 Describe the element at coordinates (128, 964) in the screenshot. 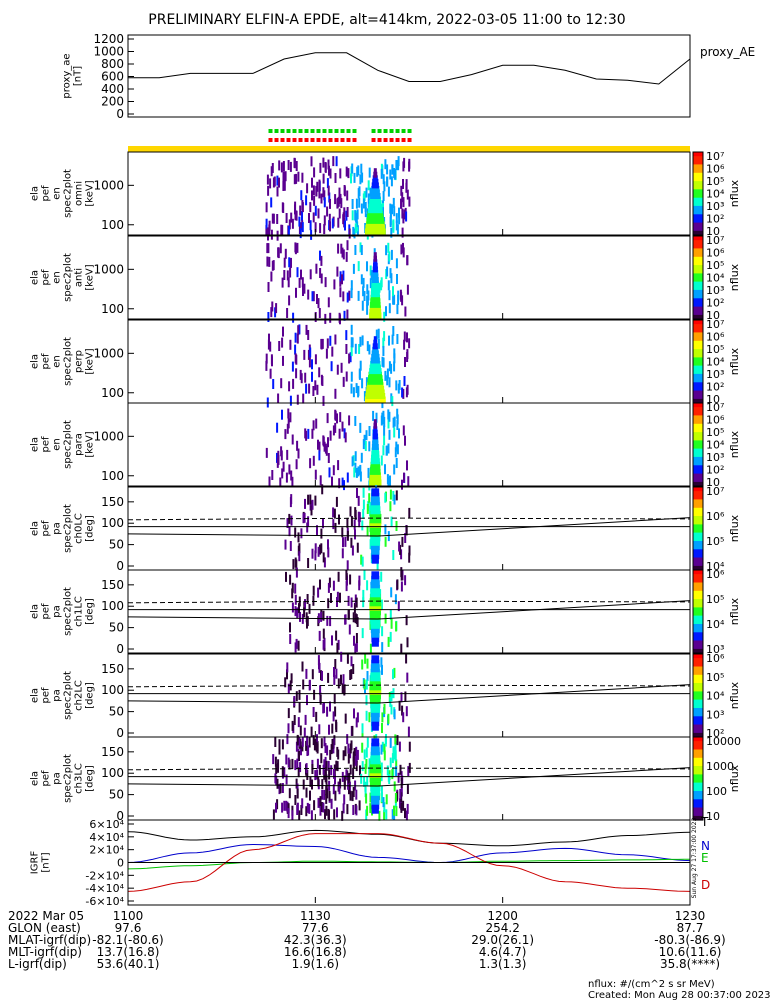

I see `ephemeris-value: 53.6(40.1)` at that location.